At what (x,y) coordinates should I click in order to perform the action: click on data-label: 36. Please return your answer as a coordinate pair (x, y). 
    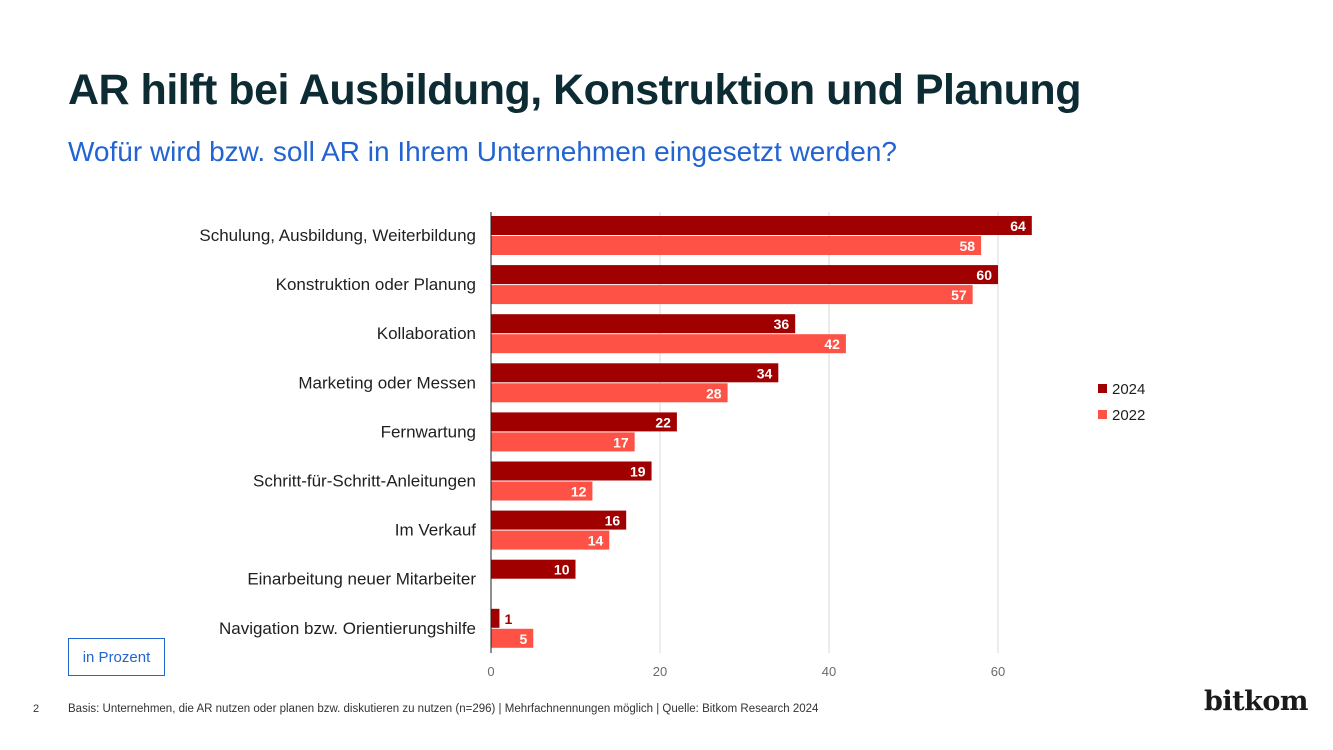
    Looking at the image, I should click on (782, 324).